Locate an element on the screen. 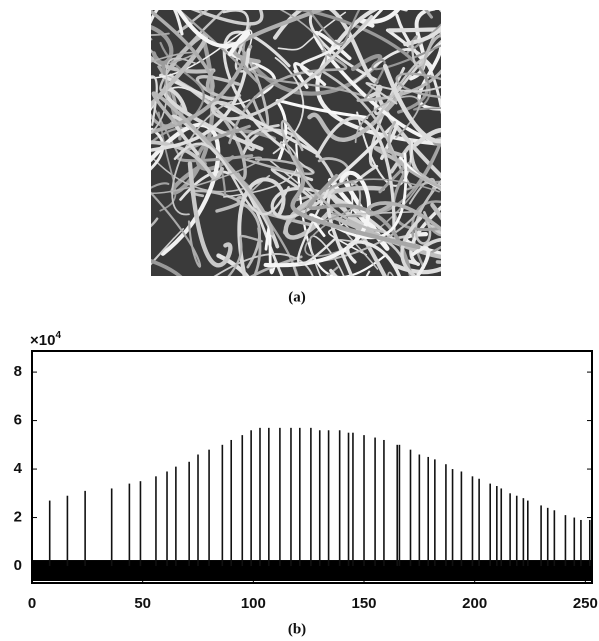 This screenshot has height=641, width=599. y-scale-base: ×10 is located at coordinates (42, 340).